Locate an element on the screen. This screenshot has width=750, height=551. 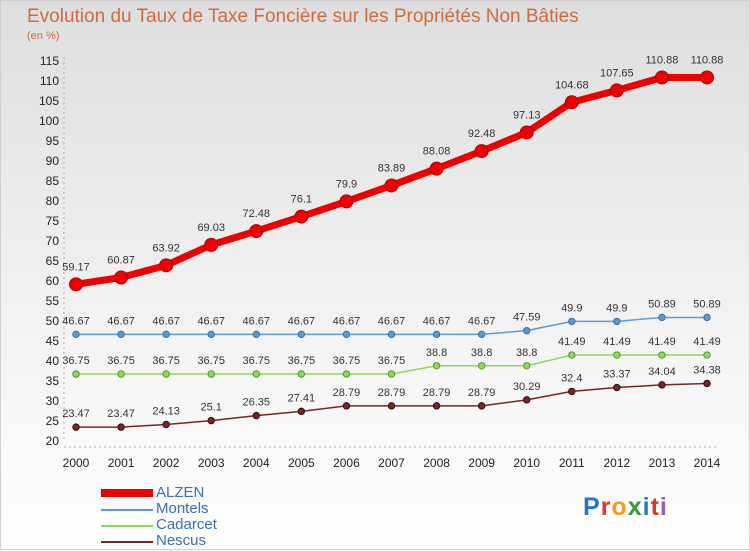
data-label-alzen: 107.65 is located at coordinates (617, 73).